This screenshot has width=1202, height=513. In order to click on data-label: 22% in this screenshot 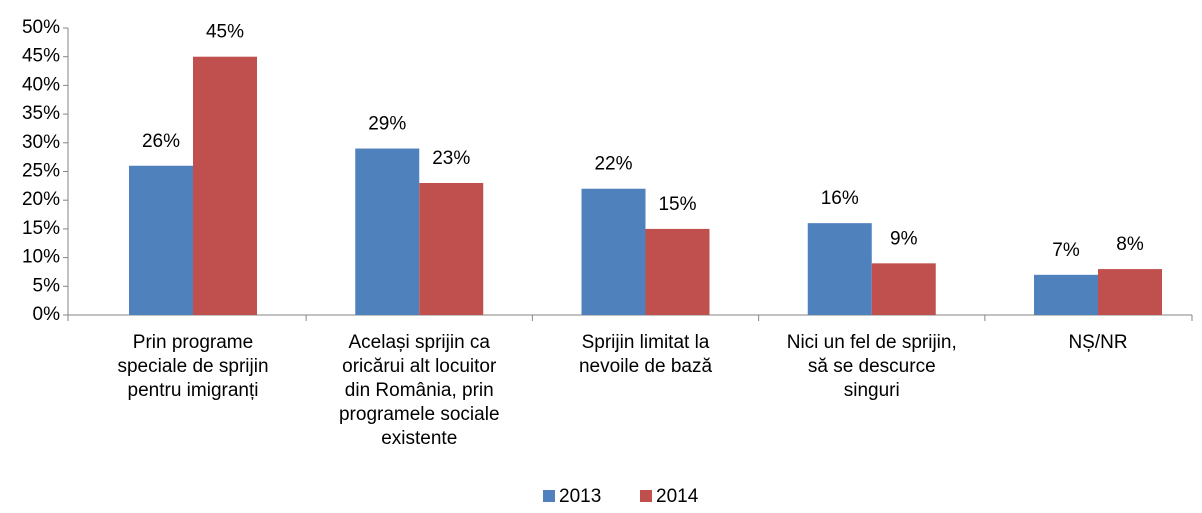, I will do `click(613, 164)`.